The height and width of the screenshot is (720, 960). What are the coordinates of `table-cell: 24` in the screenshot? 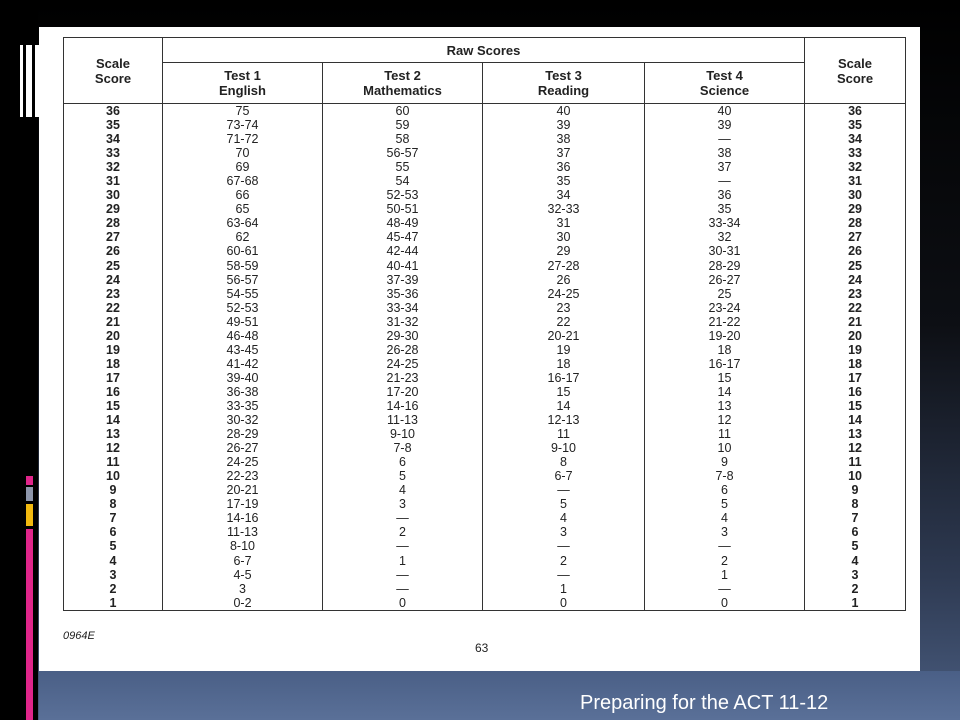 It's located at (113, 279).